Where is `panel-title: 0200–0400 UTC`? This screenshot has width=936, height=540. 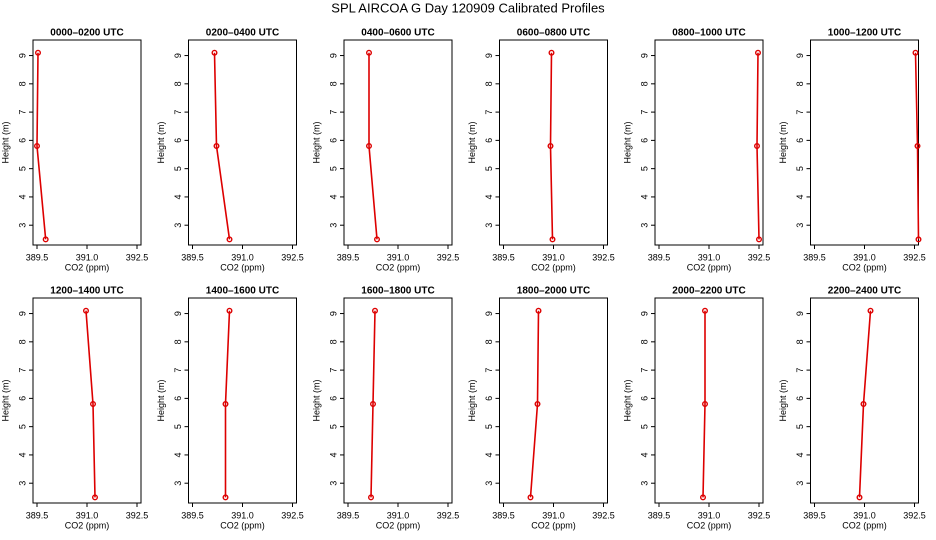
panel-title: 0200–0400 UTC is located at coordinates (242, 33).